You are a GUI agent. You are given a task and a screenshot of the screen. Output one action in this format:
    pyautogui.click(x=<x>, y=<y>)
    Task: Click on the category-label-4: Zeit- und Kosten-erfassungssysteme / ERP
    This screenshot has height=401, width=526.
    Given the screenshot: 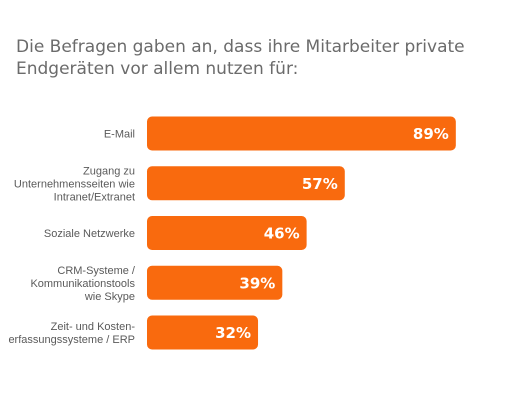 What is the action you would take?
    pyautogui.click(x=71, y=333)
    